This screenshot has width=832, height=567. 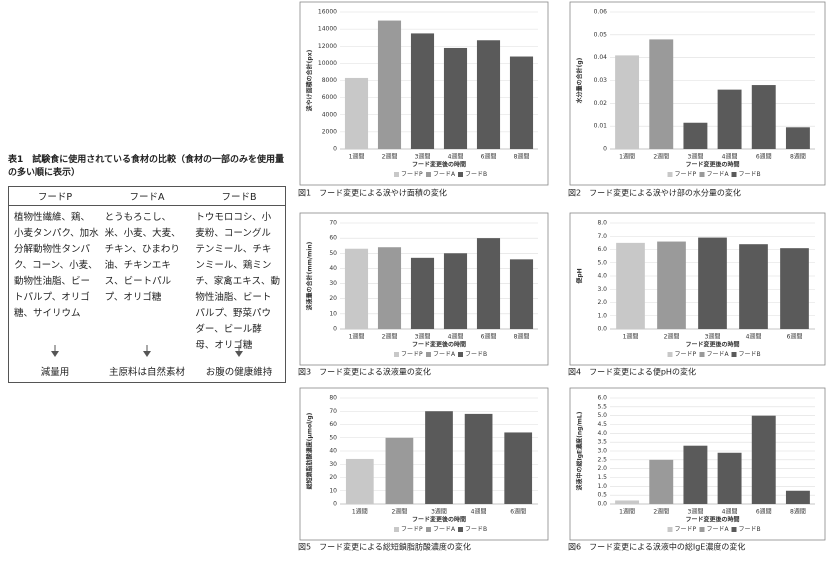 I want to click on caption: 図4 フード変更による便pHの変化, so click(x=632, y=372).